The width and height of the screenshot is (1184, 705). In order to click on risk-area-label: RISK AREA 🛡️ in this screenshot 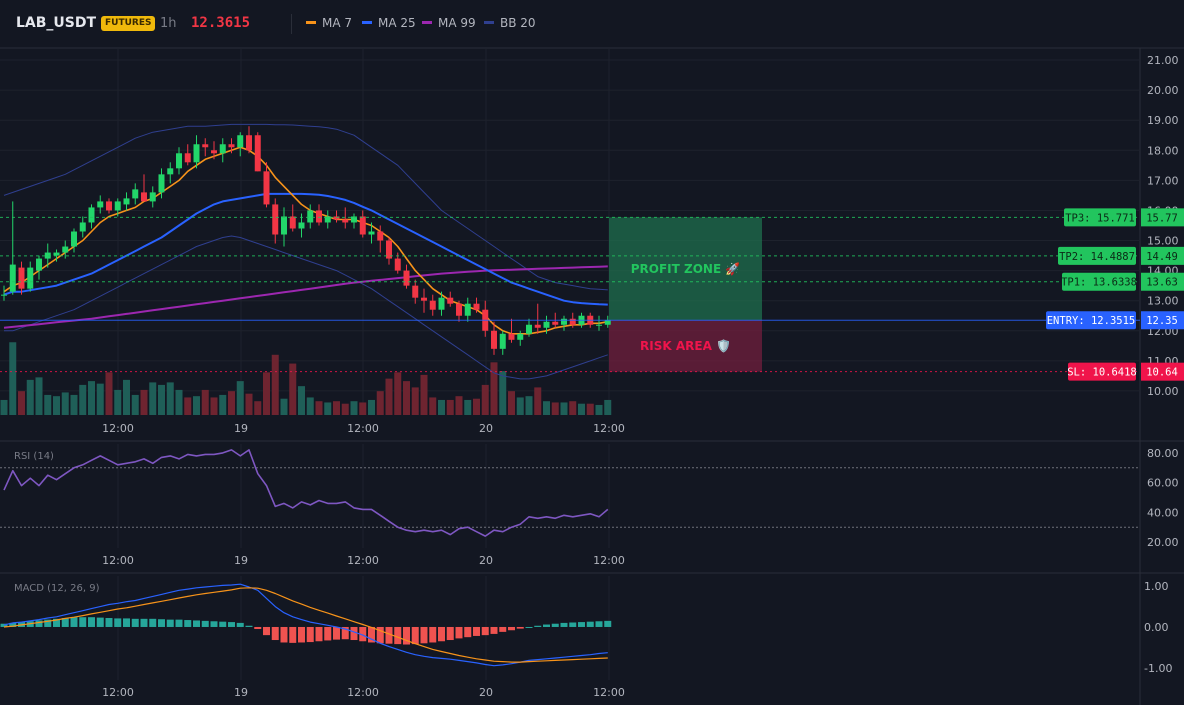, I will do `click(685, 346)`.